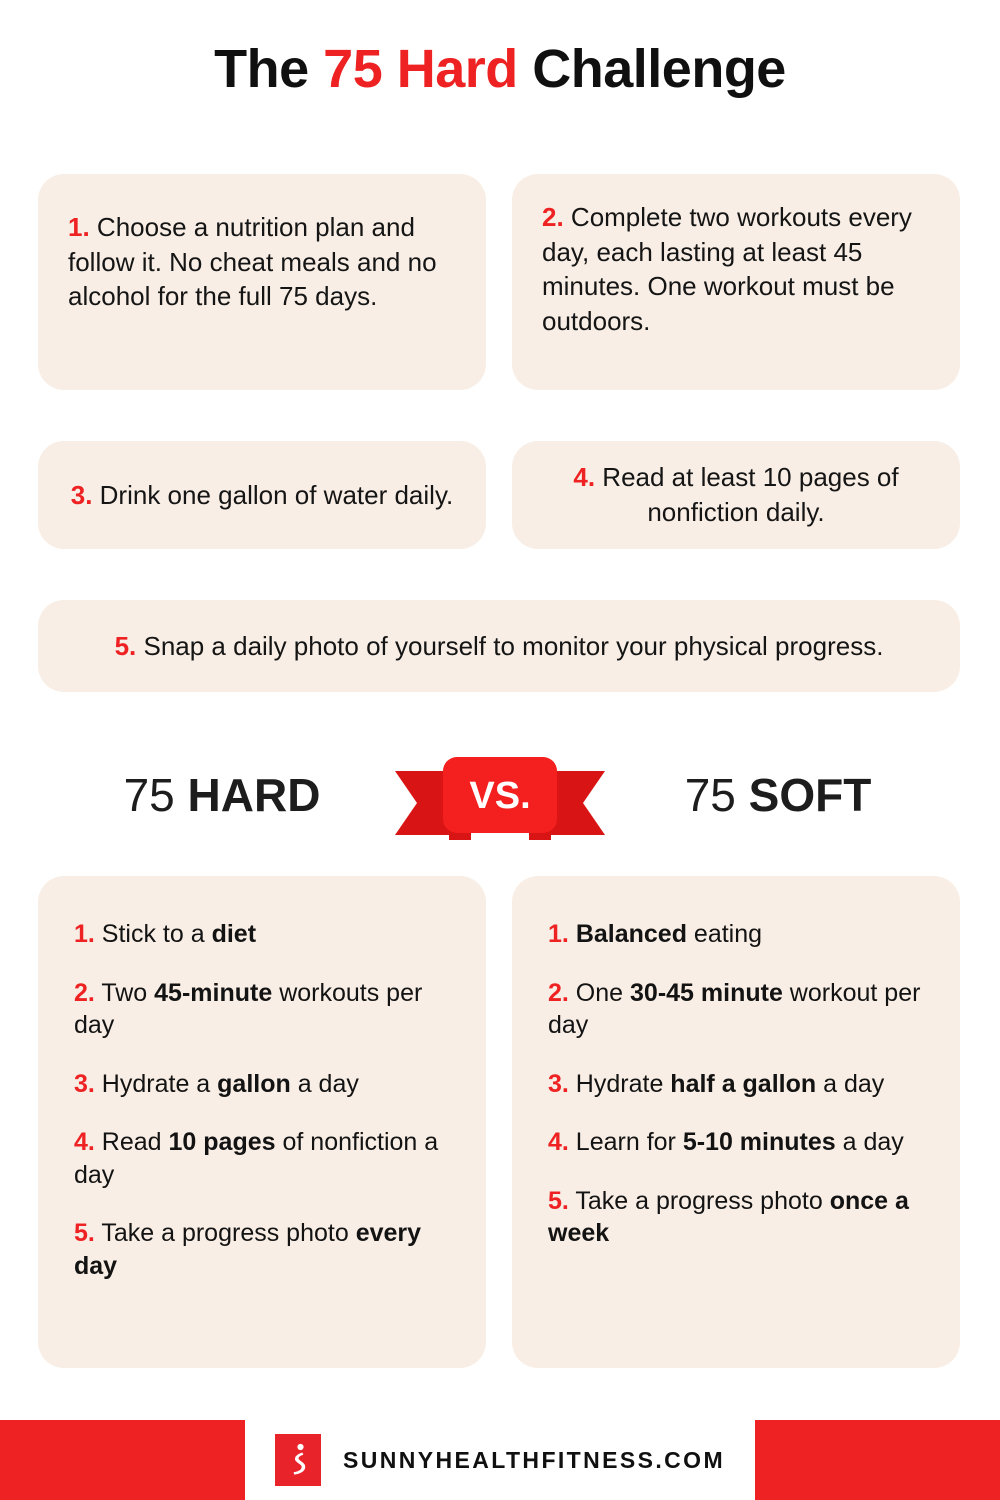 The height and width of the screenshot is (1500, 1000). I want to click on item-emphasis: half a gallon, so click(743, 1083).